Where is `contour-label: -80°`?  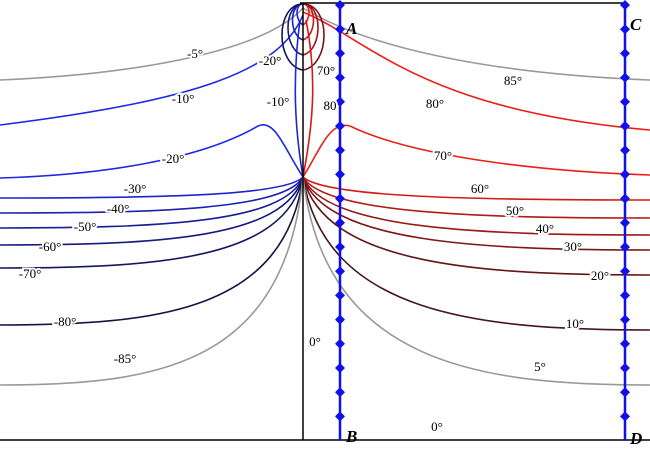 contour-label: -80° is located at coordinates (65, 321).